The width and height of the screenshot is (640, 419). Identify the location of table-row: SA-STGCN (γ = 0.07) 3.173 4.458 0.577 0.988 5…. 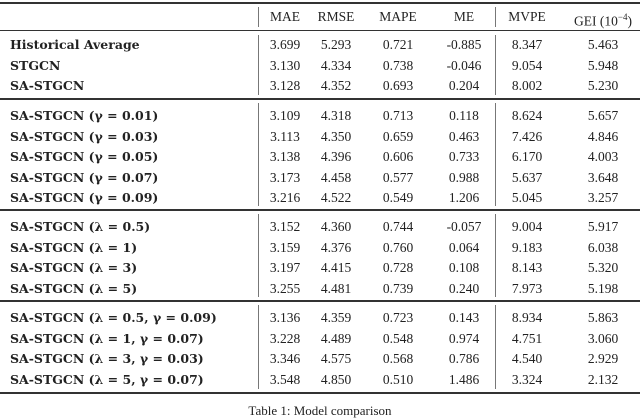
(320, 178).